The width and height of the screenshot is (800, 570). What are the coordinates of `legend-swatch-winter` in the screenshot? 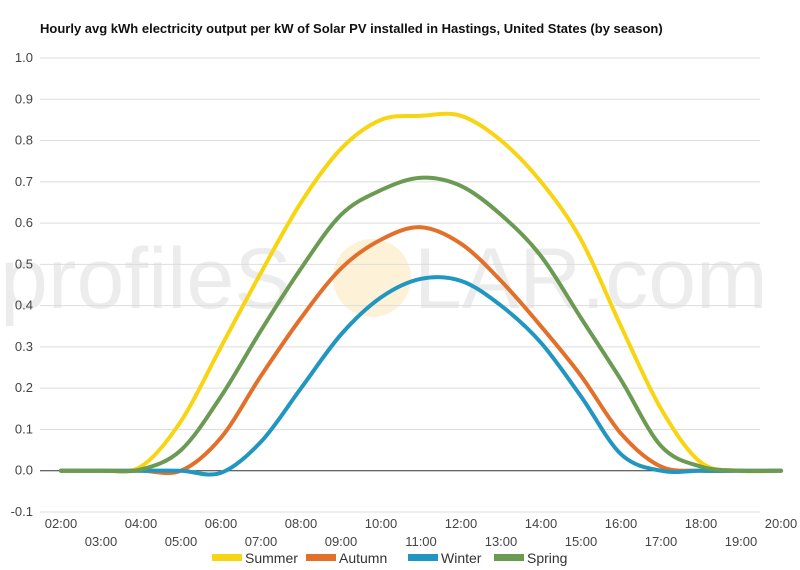 It's located at (423, 557).